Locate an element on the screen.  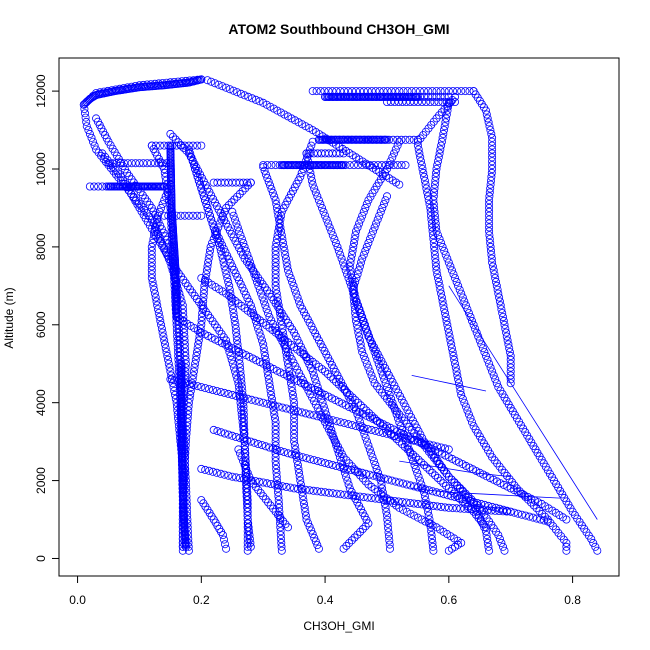
x-axis-label: CH3OH_GMI is located at coordinates (338, 626).